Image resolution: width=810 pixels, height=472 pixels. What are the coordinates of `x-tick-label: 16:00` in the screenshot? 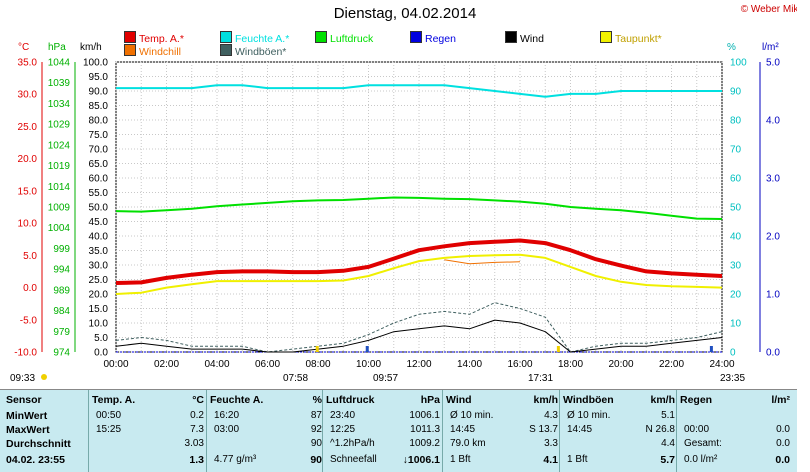 It's located at (519, 364).